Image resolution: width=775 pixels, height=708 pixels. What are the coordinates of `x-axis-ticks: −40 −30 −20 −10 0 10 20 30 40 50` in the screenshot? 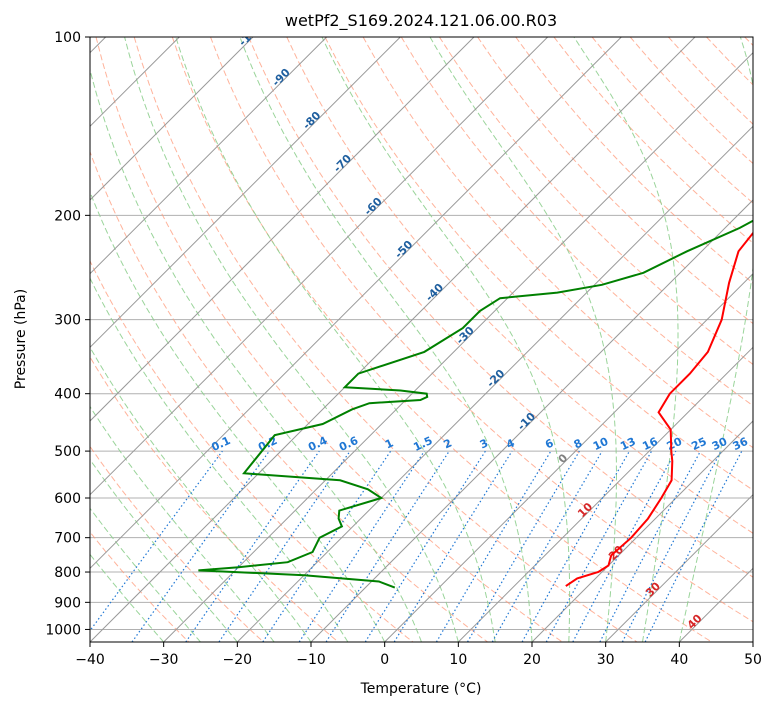 It's located at (418, 655).